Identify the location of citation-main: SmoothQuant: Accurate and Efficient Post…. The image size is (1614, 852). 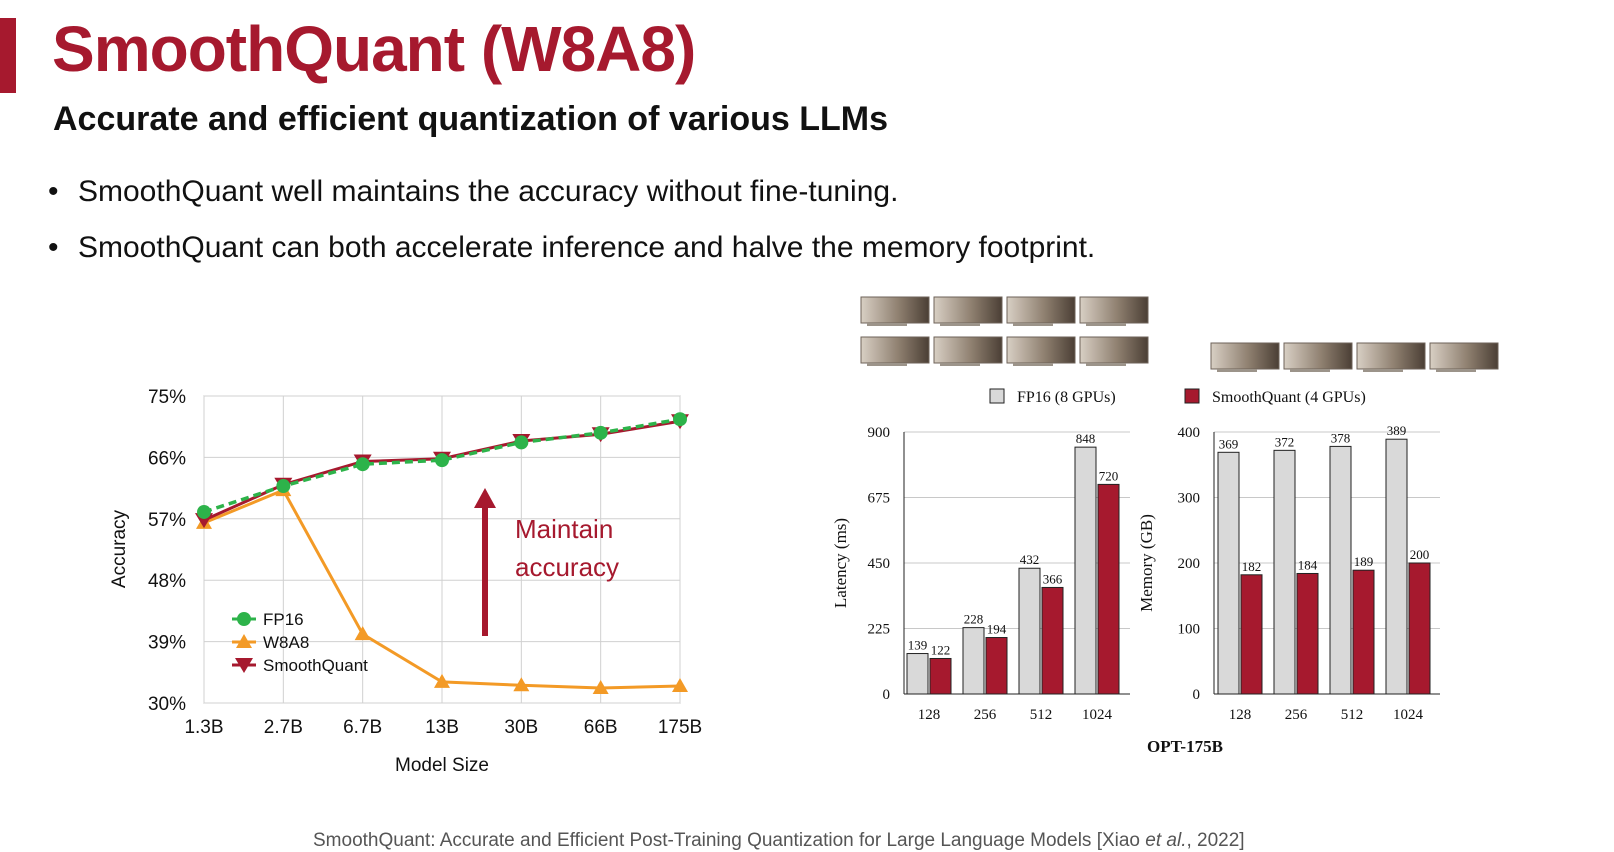
(729, 840).